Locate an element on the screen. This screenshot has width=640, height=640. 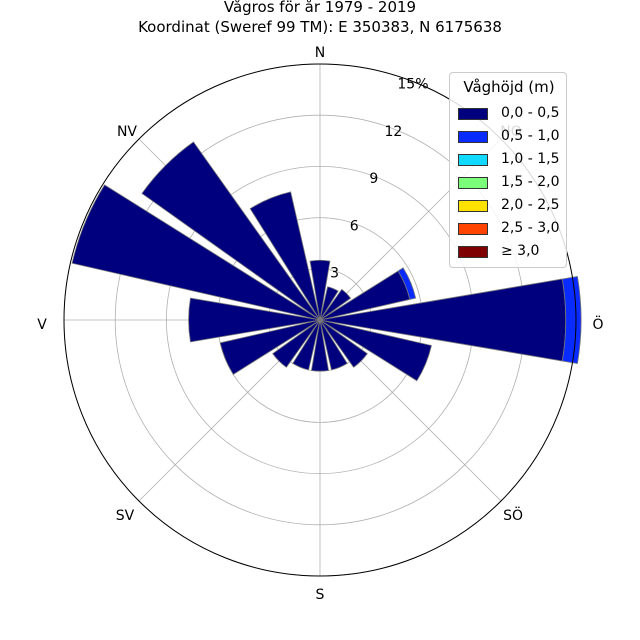
legend-item: ≥ 3,0 is located at coordinates (512, 252).